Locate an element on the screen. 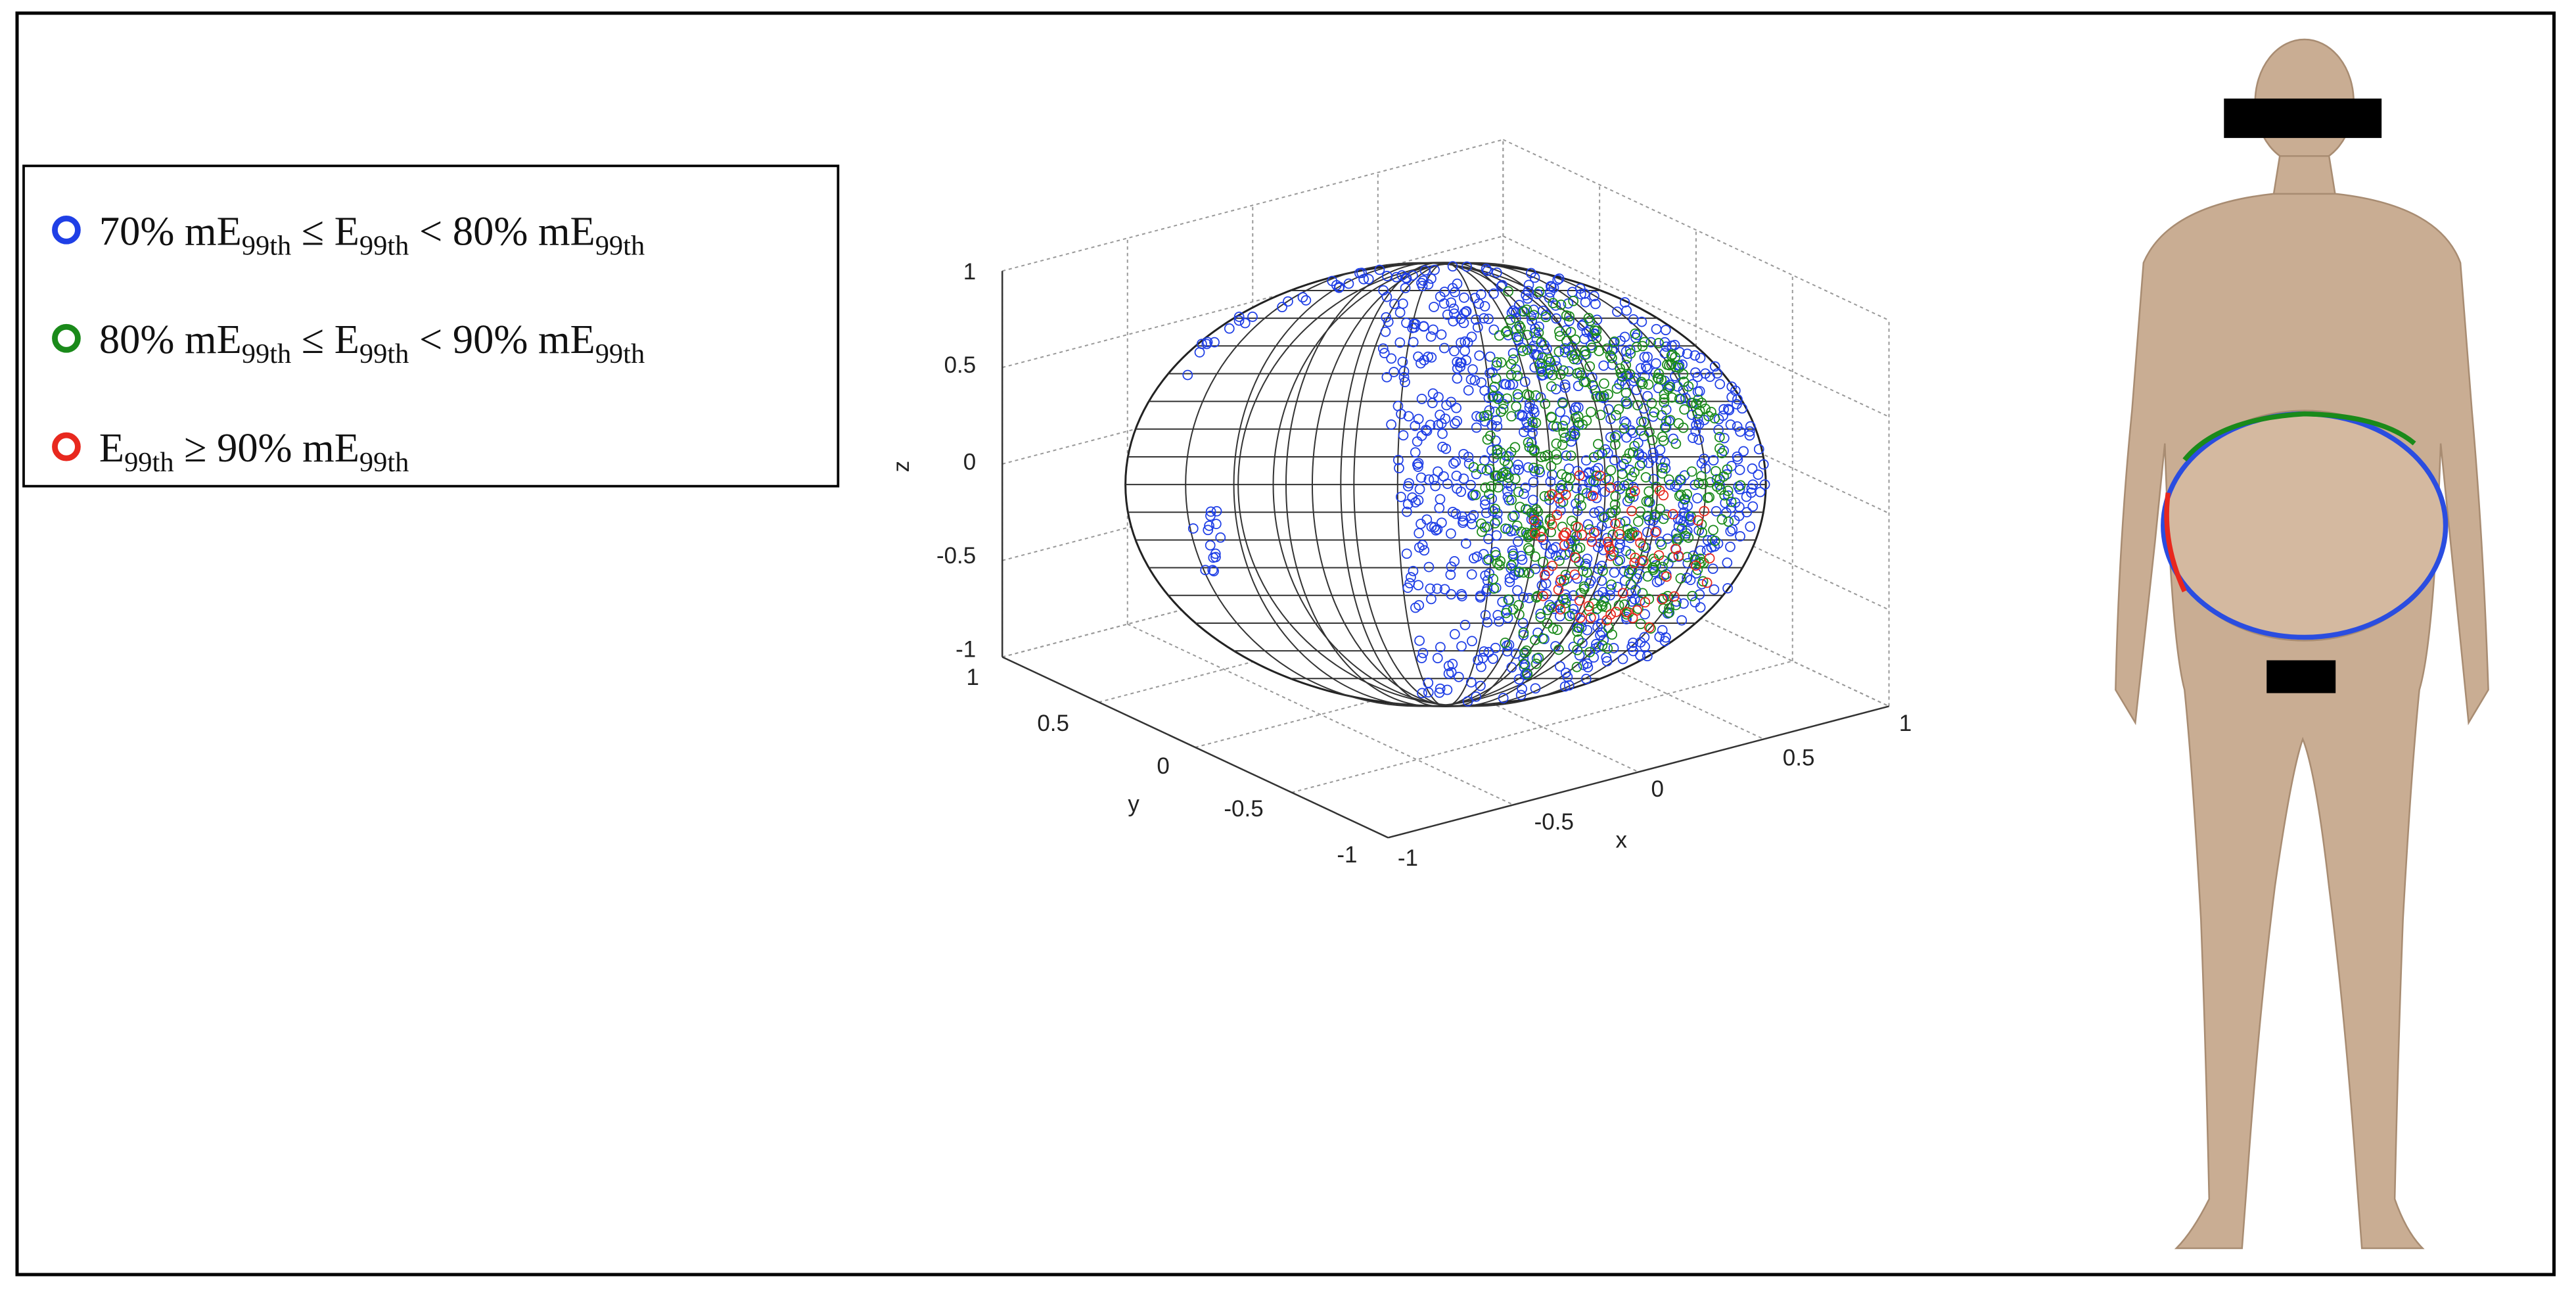 The width and height of the screenshot is (2576, 1291). belly-red-arc is located at coordinates (2176, 542).